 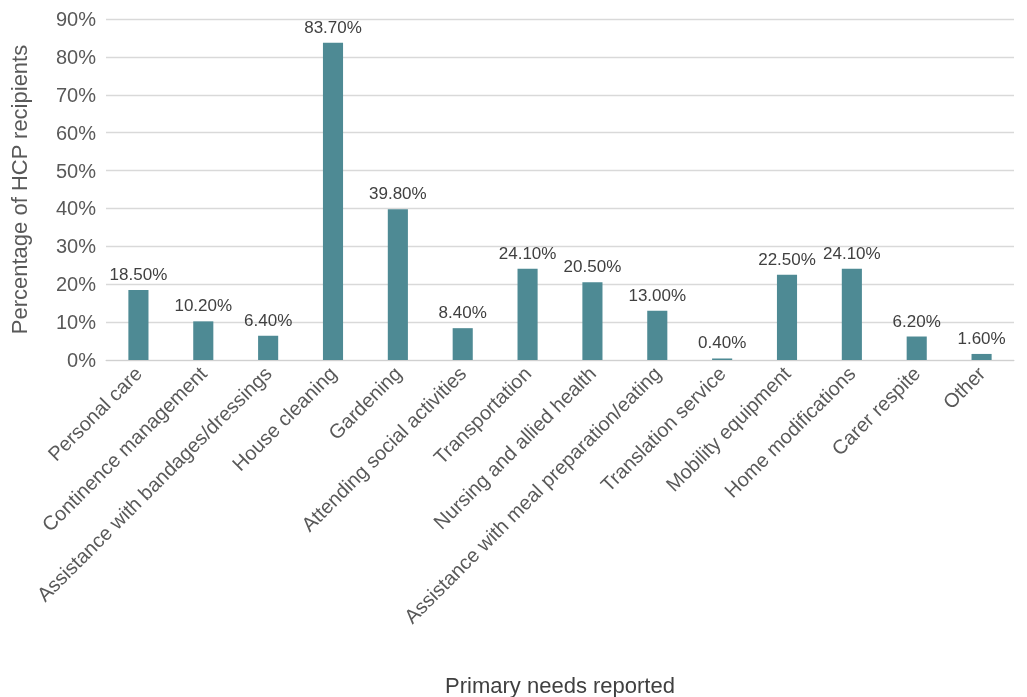 I want to click on data-label: 0.40%, so click(x=722, y=343).